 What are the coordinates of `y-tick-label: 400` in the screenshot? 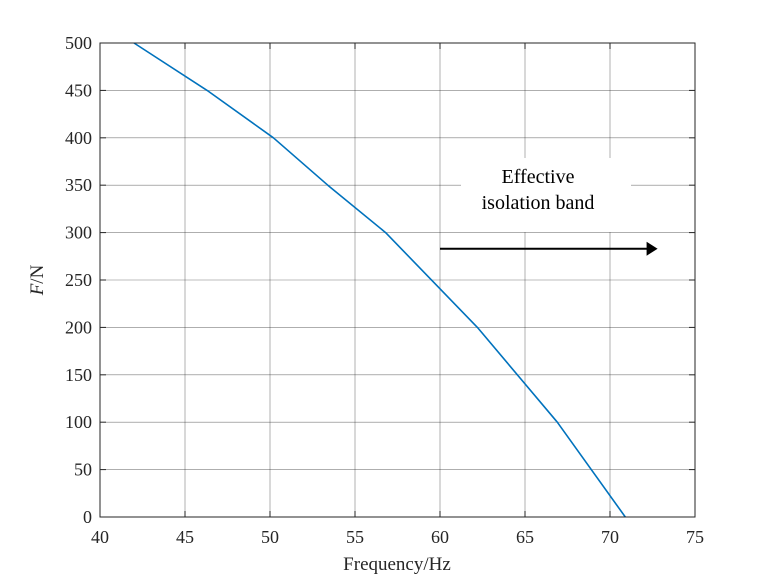 It's located at (78, 138).